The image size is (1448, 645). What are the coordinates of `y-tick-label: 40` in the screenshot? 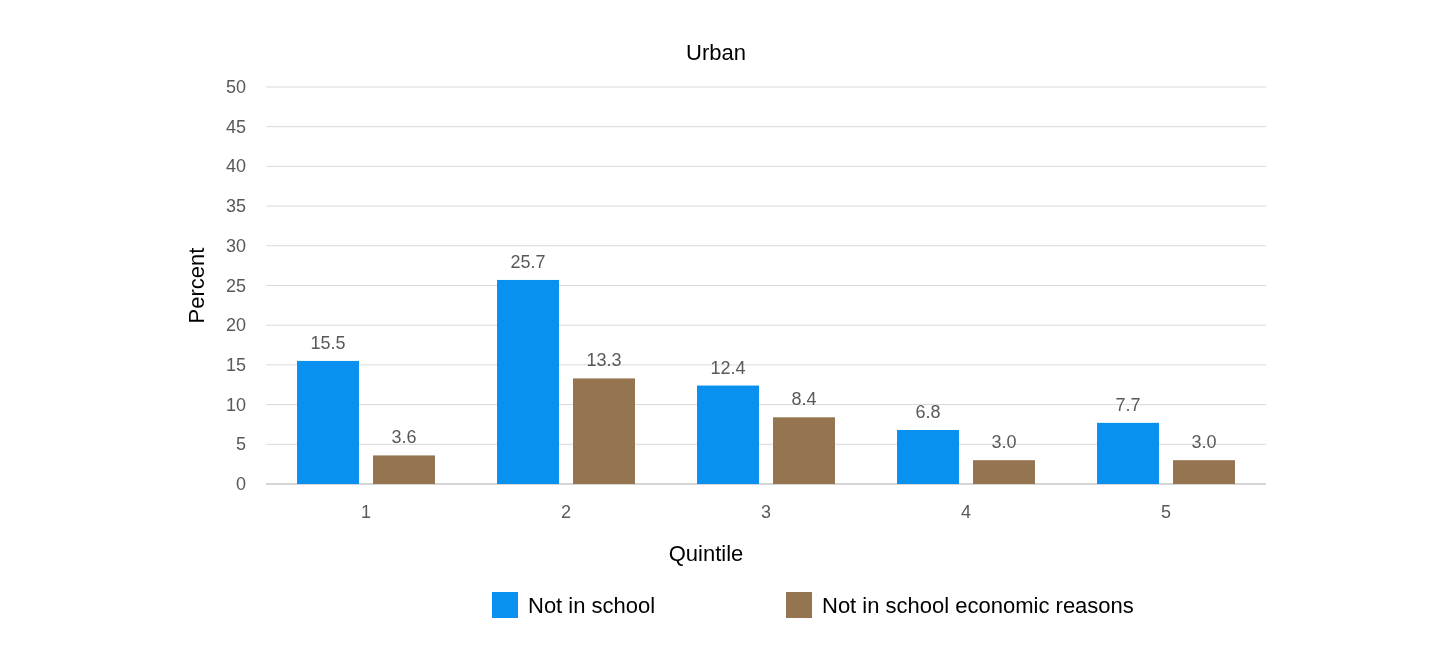 It's located at (235, 166).